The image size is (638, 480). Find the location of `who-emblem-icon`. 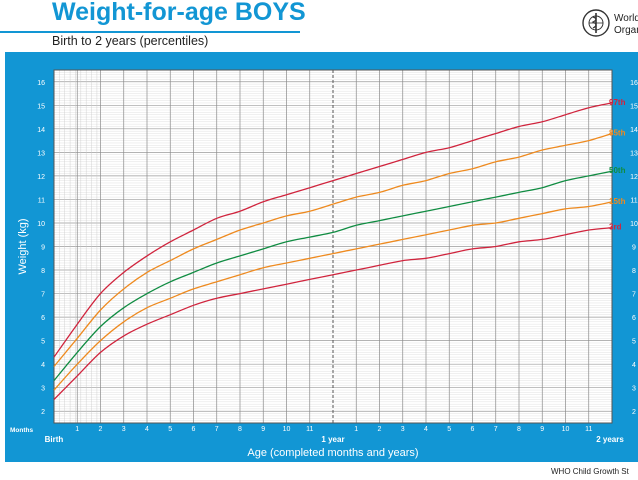

who-emblem-icon is located at coordinates (596, 23).